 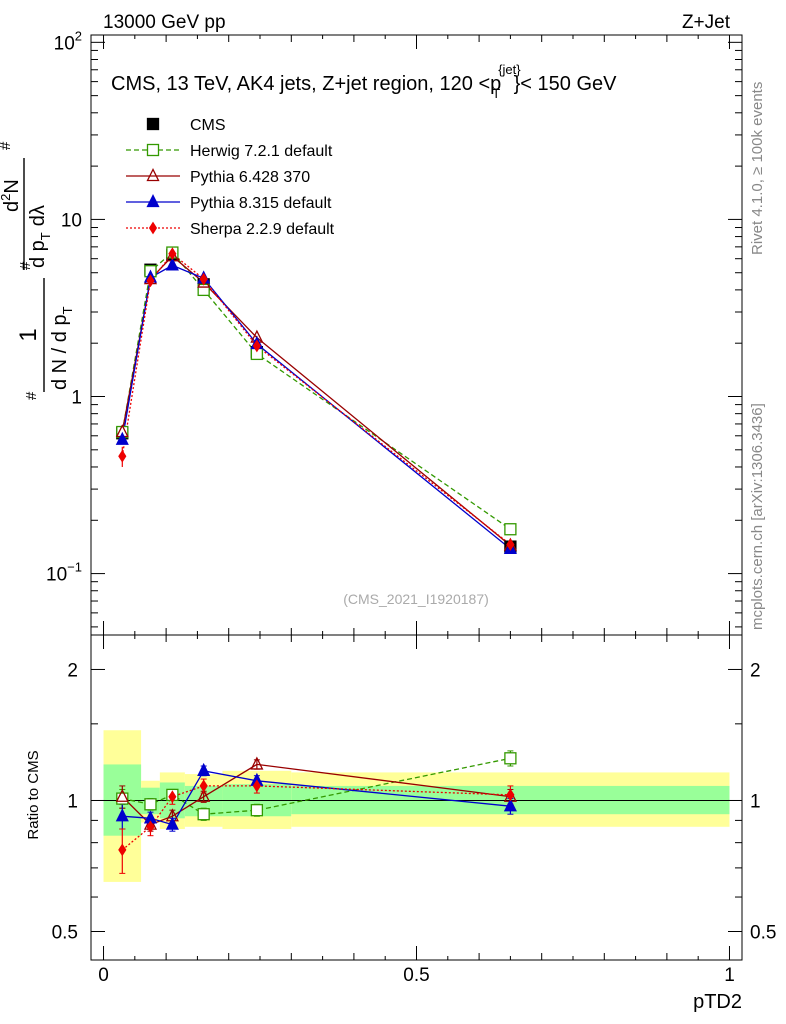 I want to click on legend-marker-pythia-8-315-default, so click(x=153, y=201).